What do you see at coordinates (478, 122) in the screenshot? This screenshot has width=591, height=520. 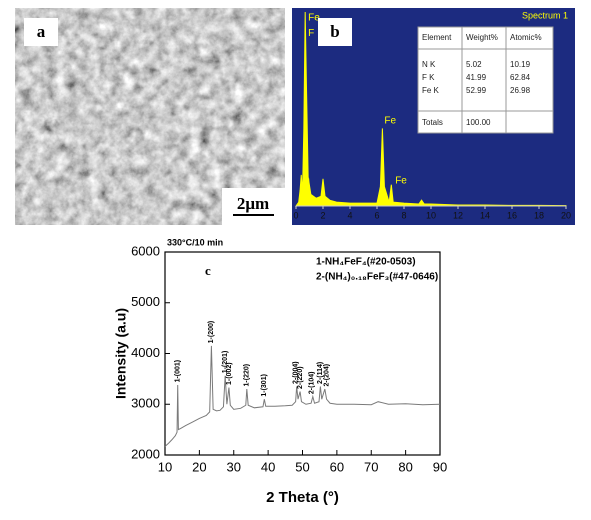 I see `table-cell: 100.00` at bounding box center [478, 122].